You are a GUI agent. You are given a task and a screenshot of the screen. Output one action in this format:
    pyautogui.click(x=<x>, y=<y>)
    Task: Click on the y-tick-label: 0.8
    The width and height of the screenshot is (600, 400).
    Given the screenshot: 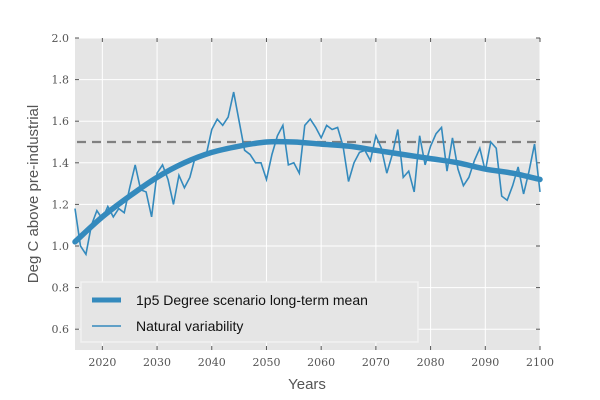 What is the action you would take?
    pyautogui.click(x=61, y=288)
    